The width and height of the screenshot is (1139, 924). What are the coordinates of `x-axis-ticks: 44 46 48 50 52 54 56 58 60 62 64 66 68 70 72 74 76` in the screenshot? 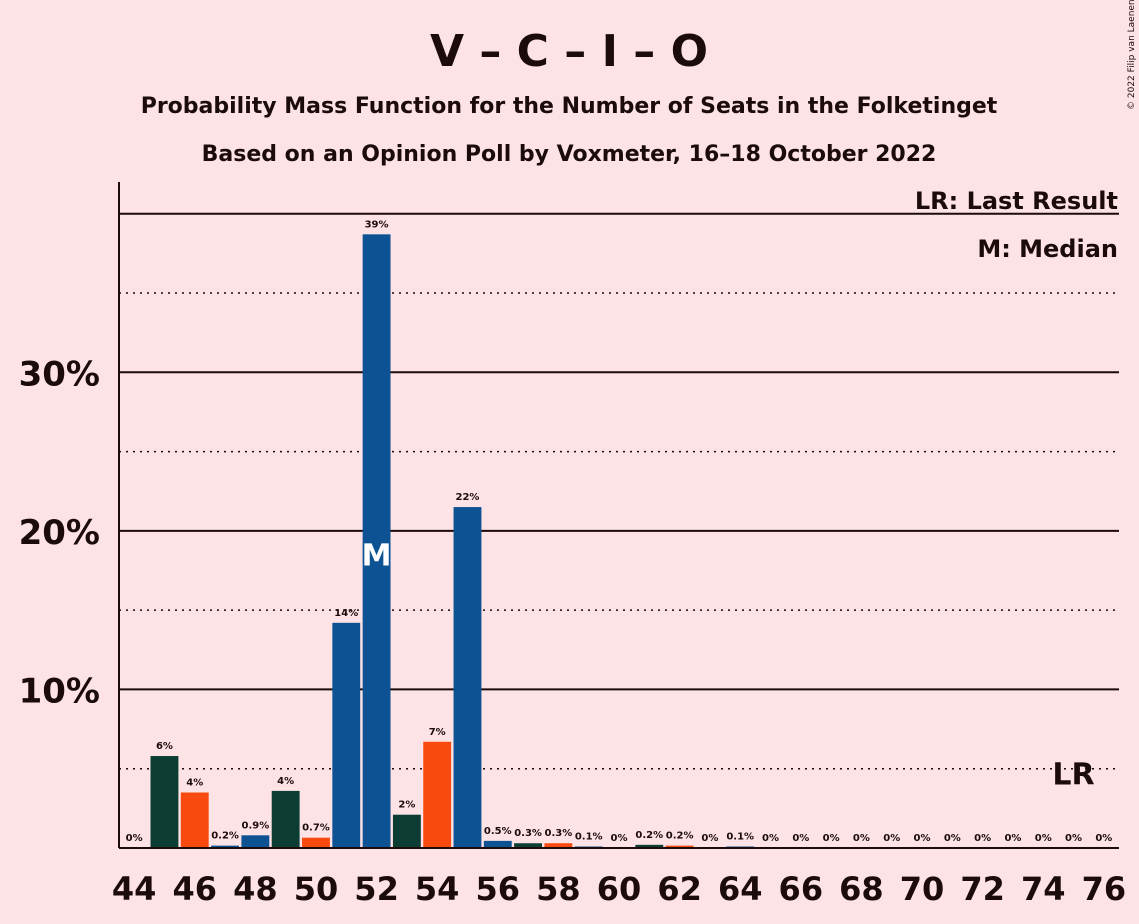 It's located at (619, 889).